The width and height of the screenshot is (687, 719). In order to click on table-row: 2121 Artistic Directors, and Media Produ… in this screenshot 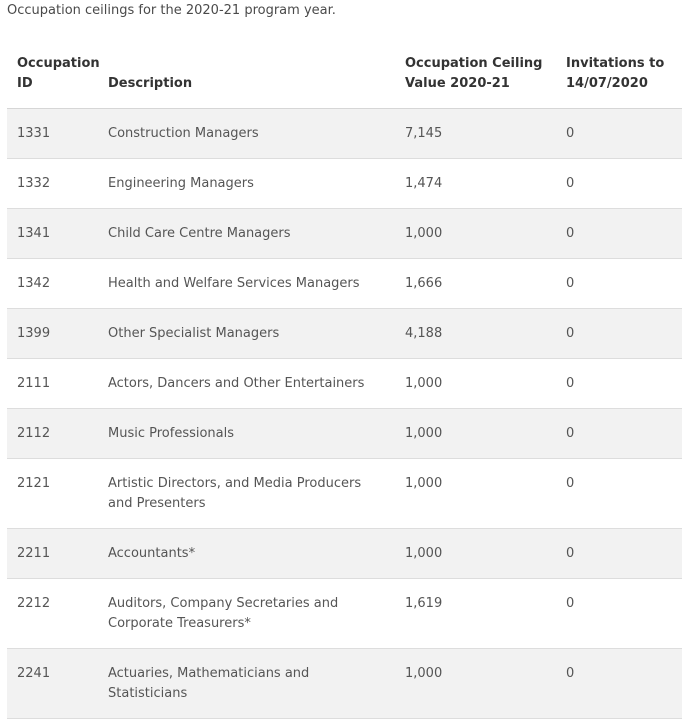, I will do `click(344, 493)`.